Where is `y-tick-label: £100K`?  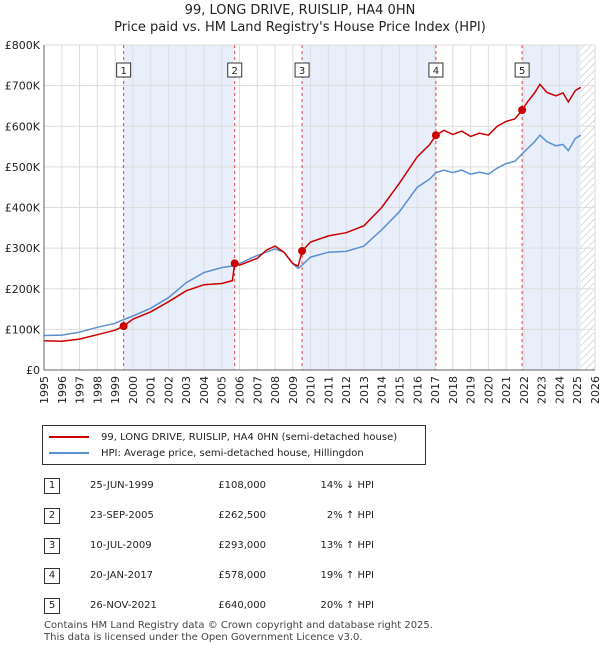
y-tick-label: £100K is located at coordinates (23, 329).